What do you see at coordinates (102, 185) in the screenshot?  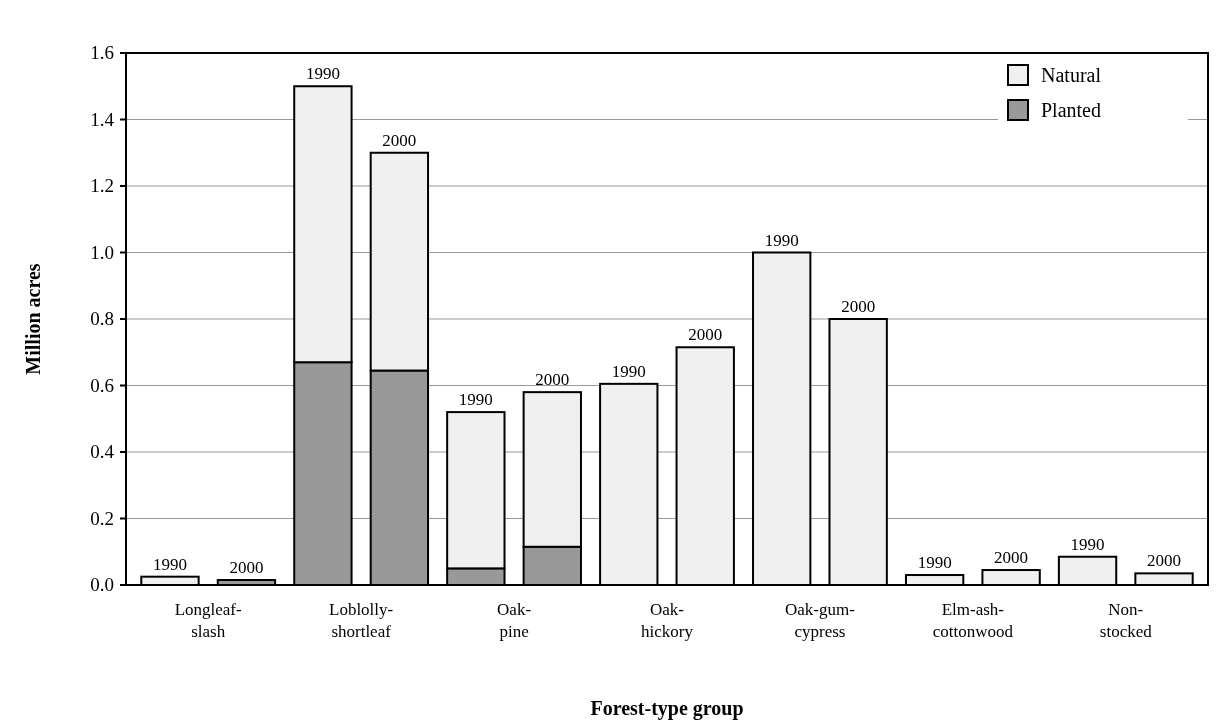 I see `y-tick-label: 1.2` at bounding box center [102, 185].